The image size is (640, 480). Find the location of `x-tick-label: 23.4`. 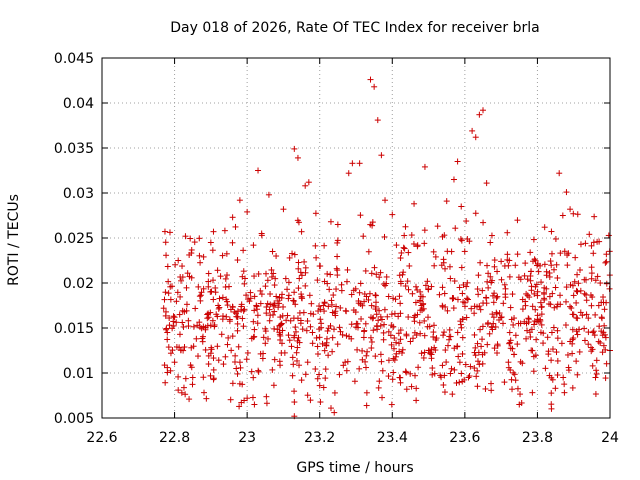

x-tick-label: 23.4 is located at coordinates (392, 438).